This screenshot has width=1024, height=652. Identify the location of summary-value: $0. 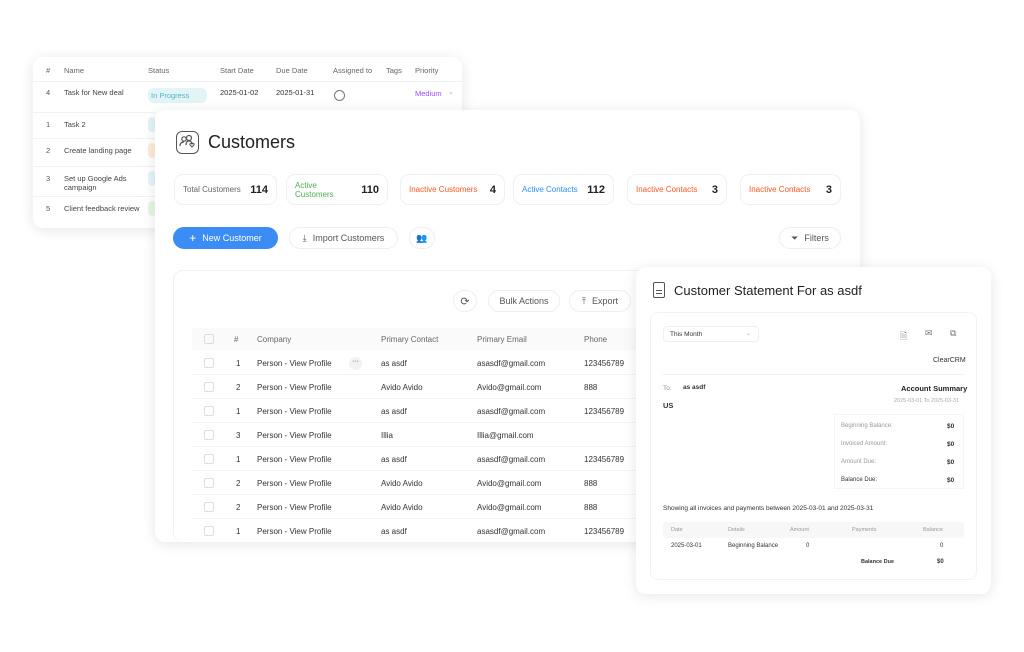
(951, 426).